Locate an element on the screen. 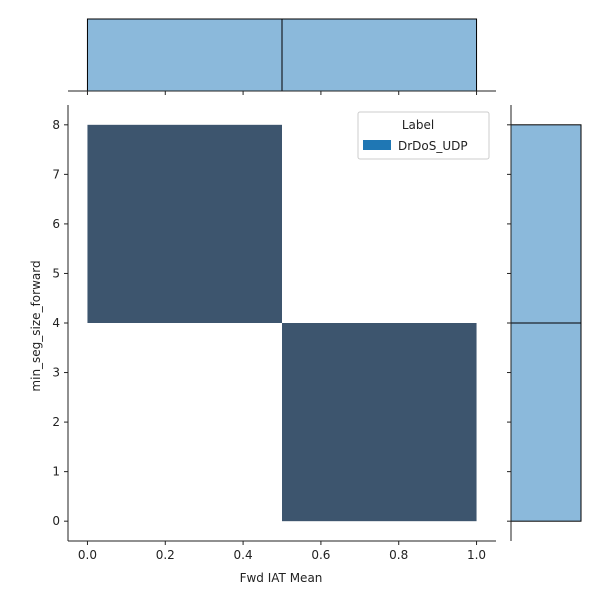 The width and height of the screenshot is (600, 600). legend-label-drdos-udp: DrDoS_UDP is located at coordinates (433, 146).